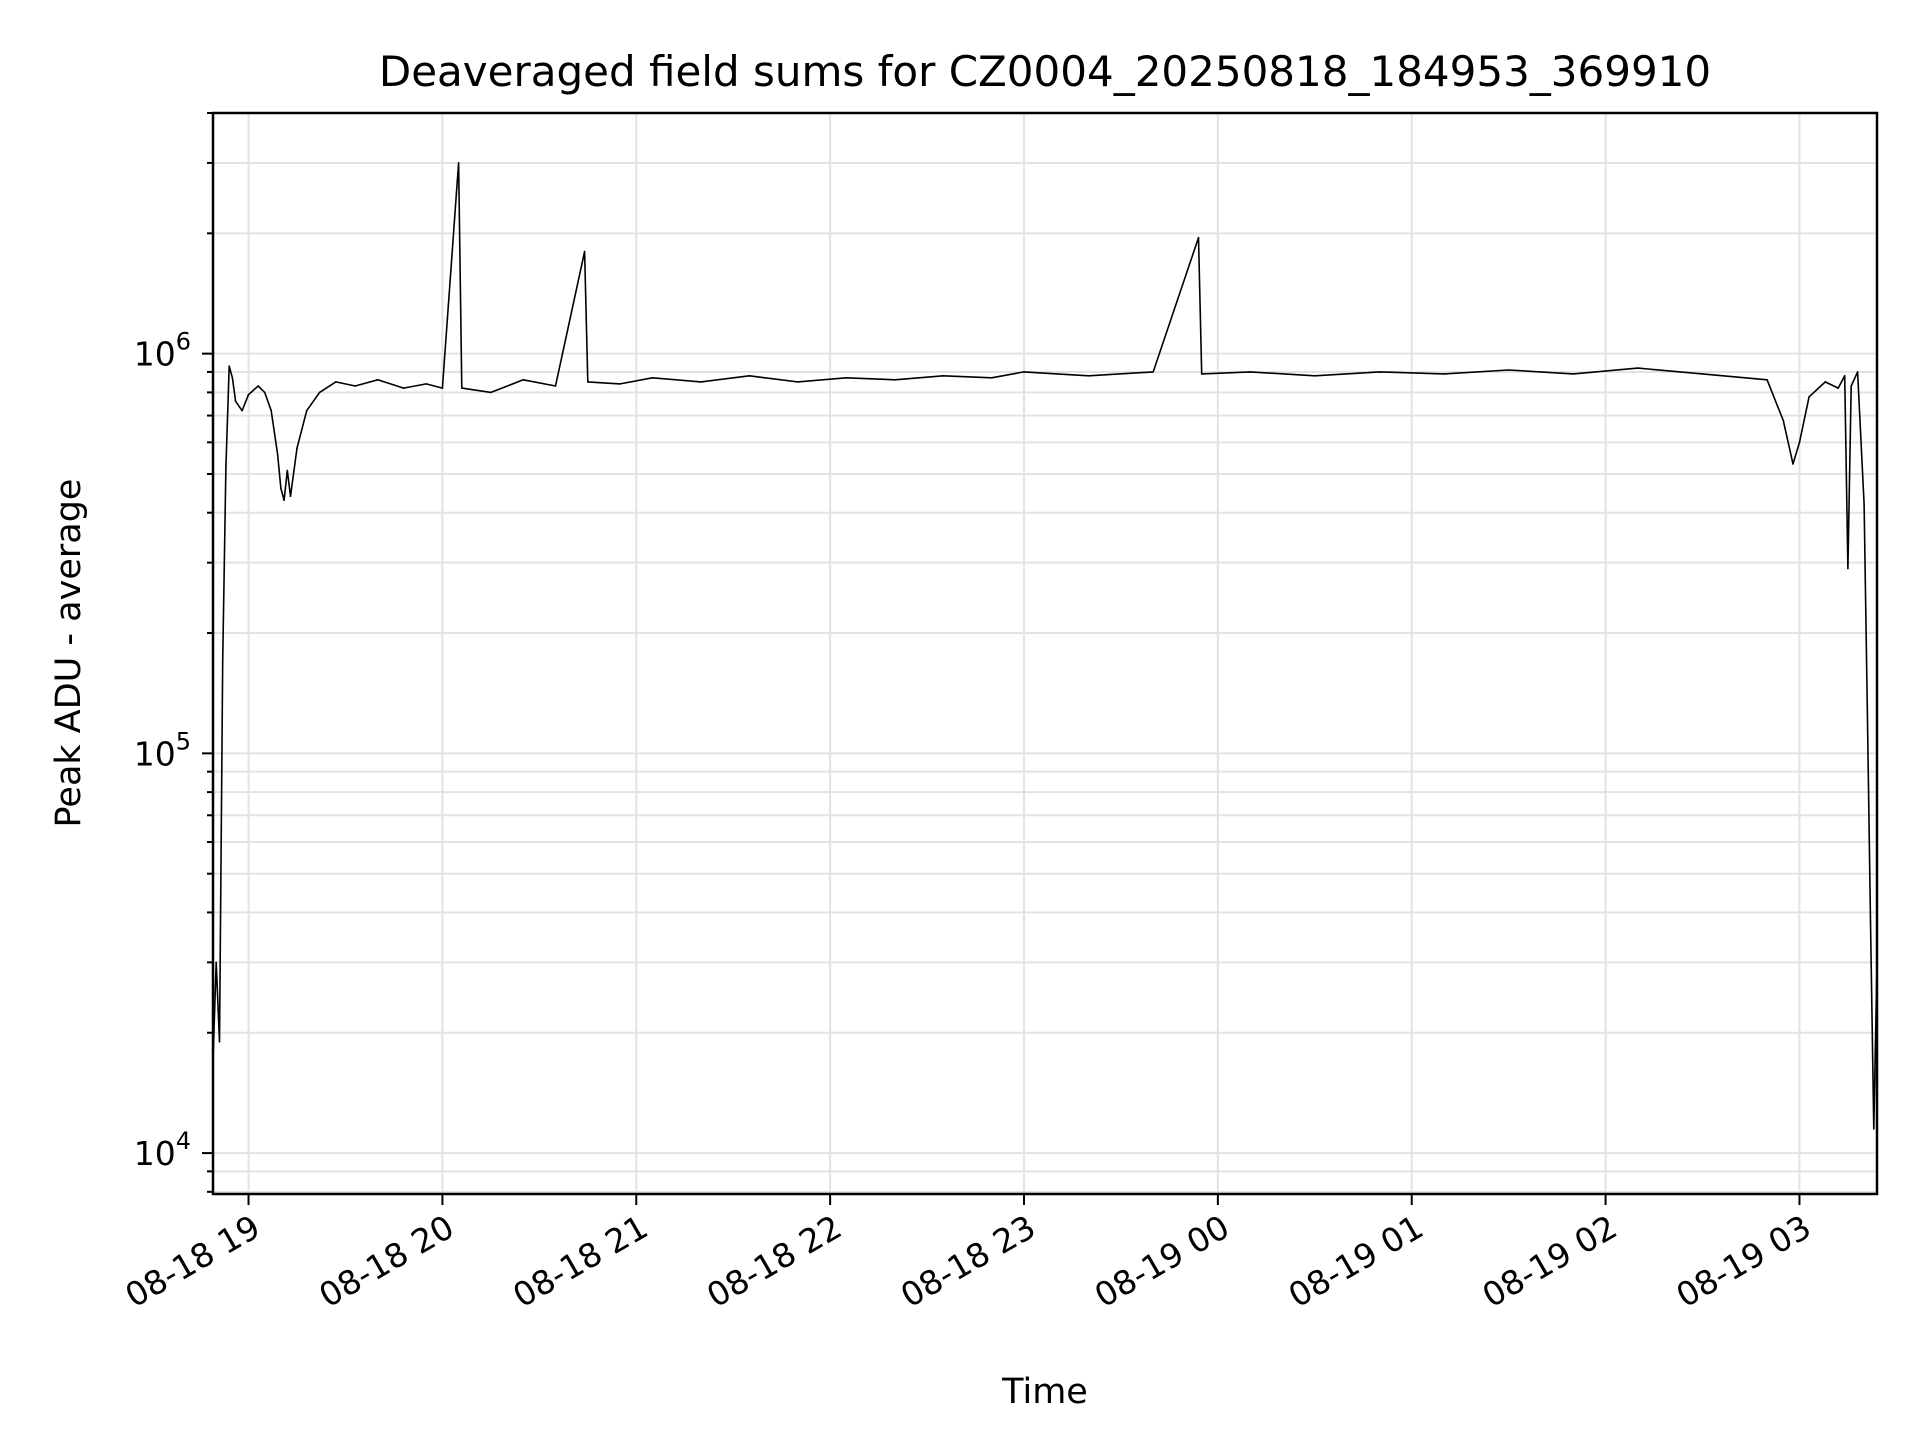 The width and height of the screenshot is (1920, 1440). I want to click on y-tick-exponent: 5, so click(183, 741).